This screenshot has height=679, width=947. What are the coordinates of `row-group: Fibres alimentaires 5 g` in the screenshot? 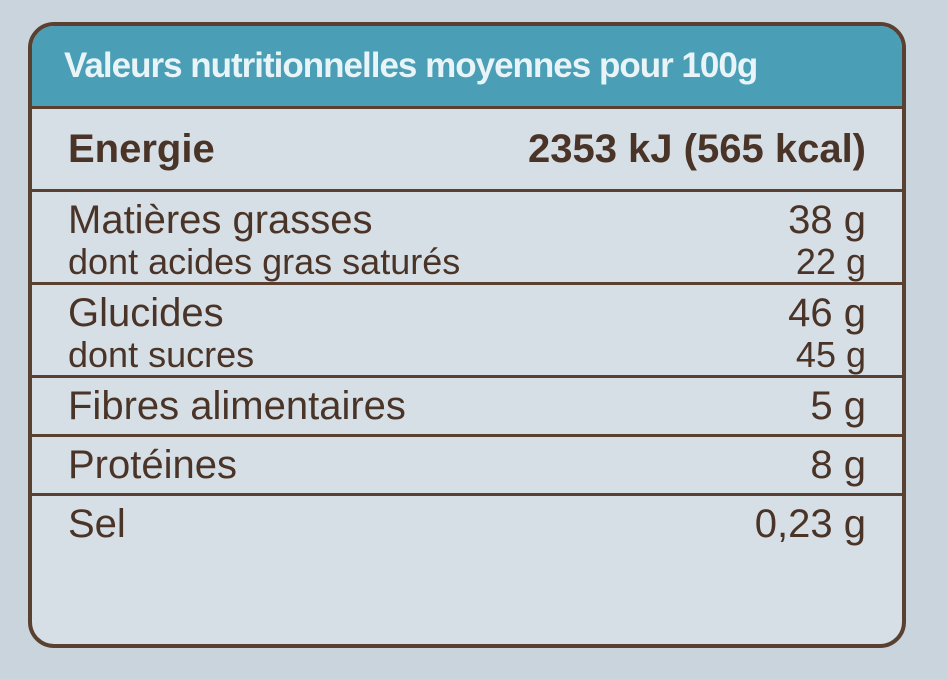 It's located at (467, 404).